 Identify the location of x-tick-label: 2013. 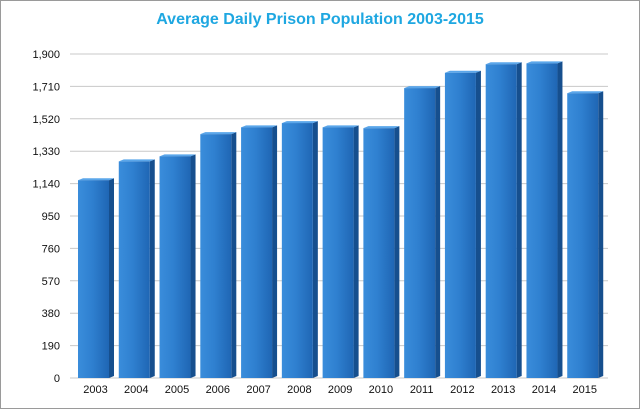
(503, 390).